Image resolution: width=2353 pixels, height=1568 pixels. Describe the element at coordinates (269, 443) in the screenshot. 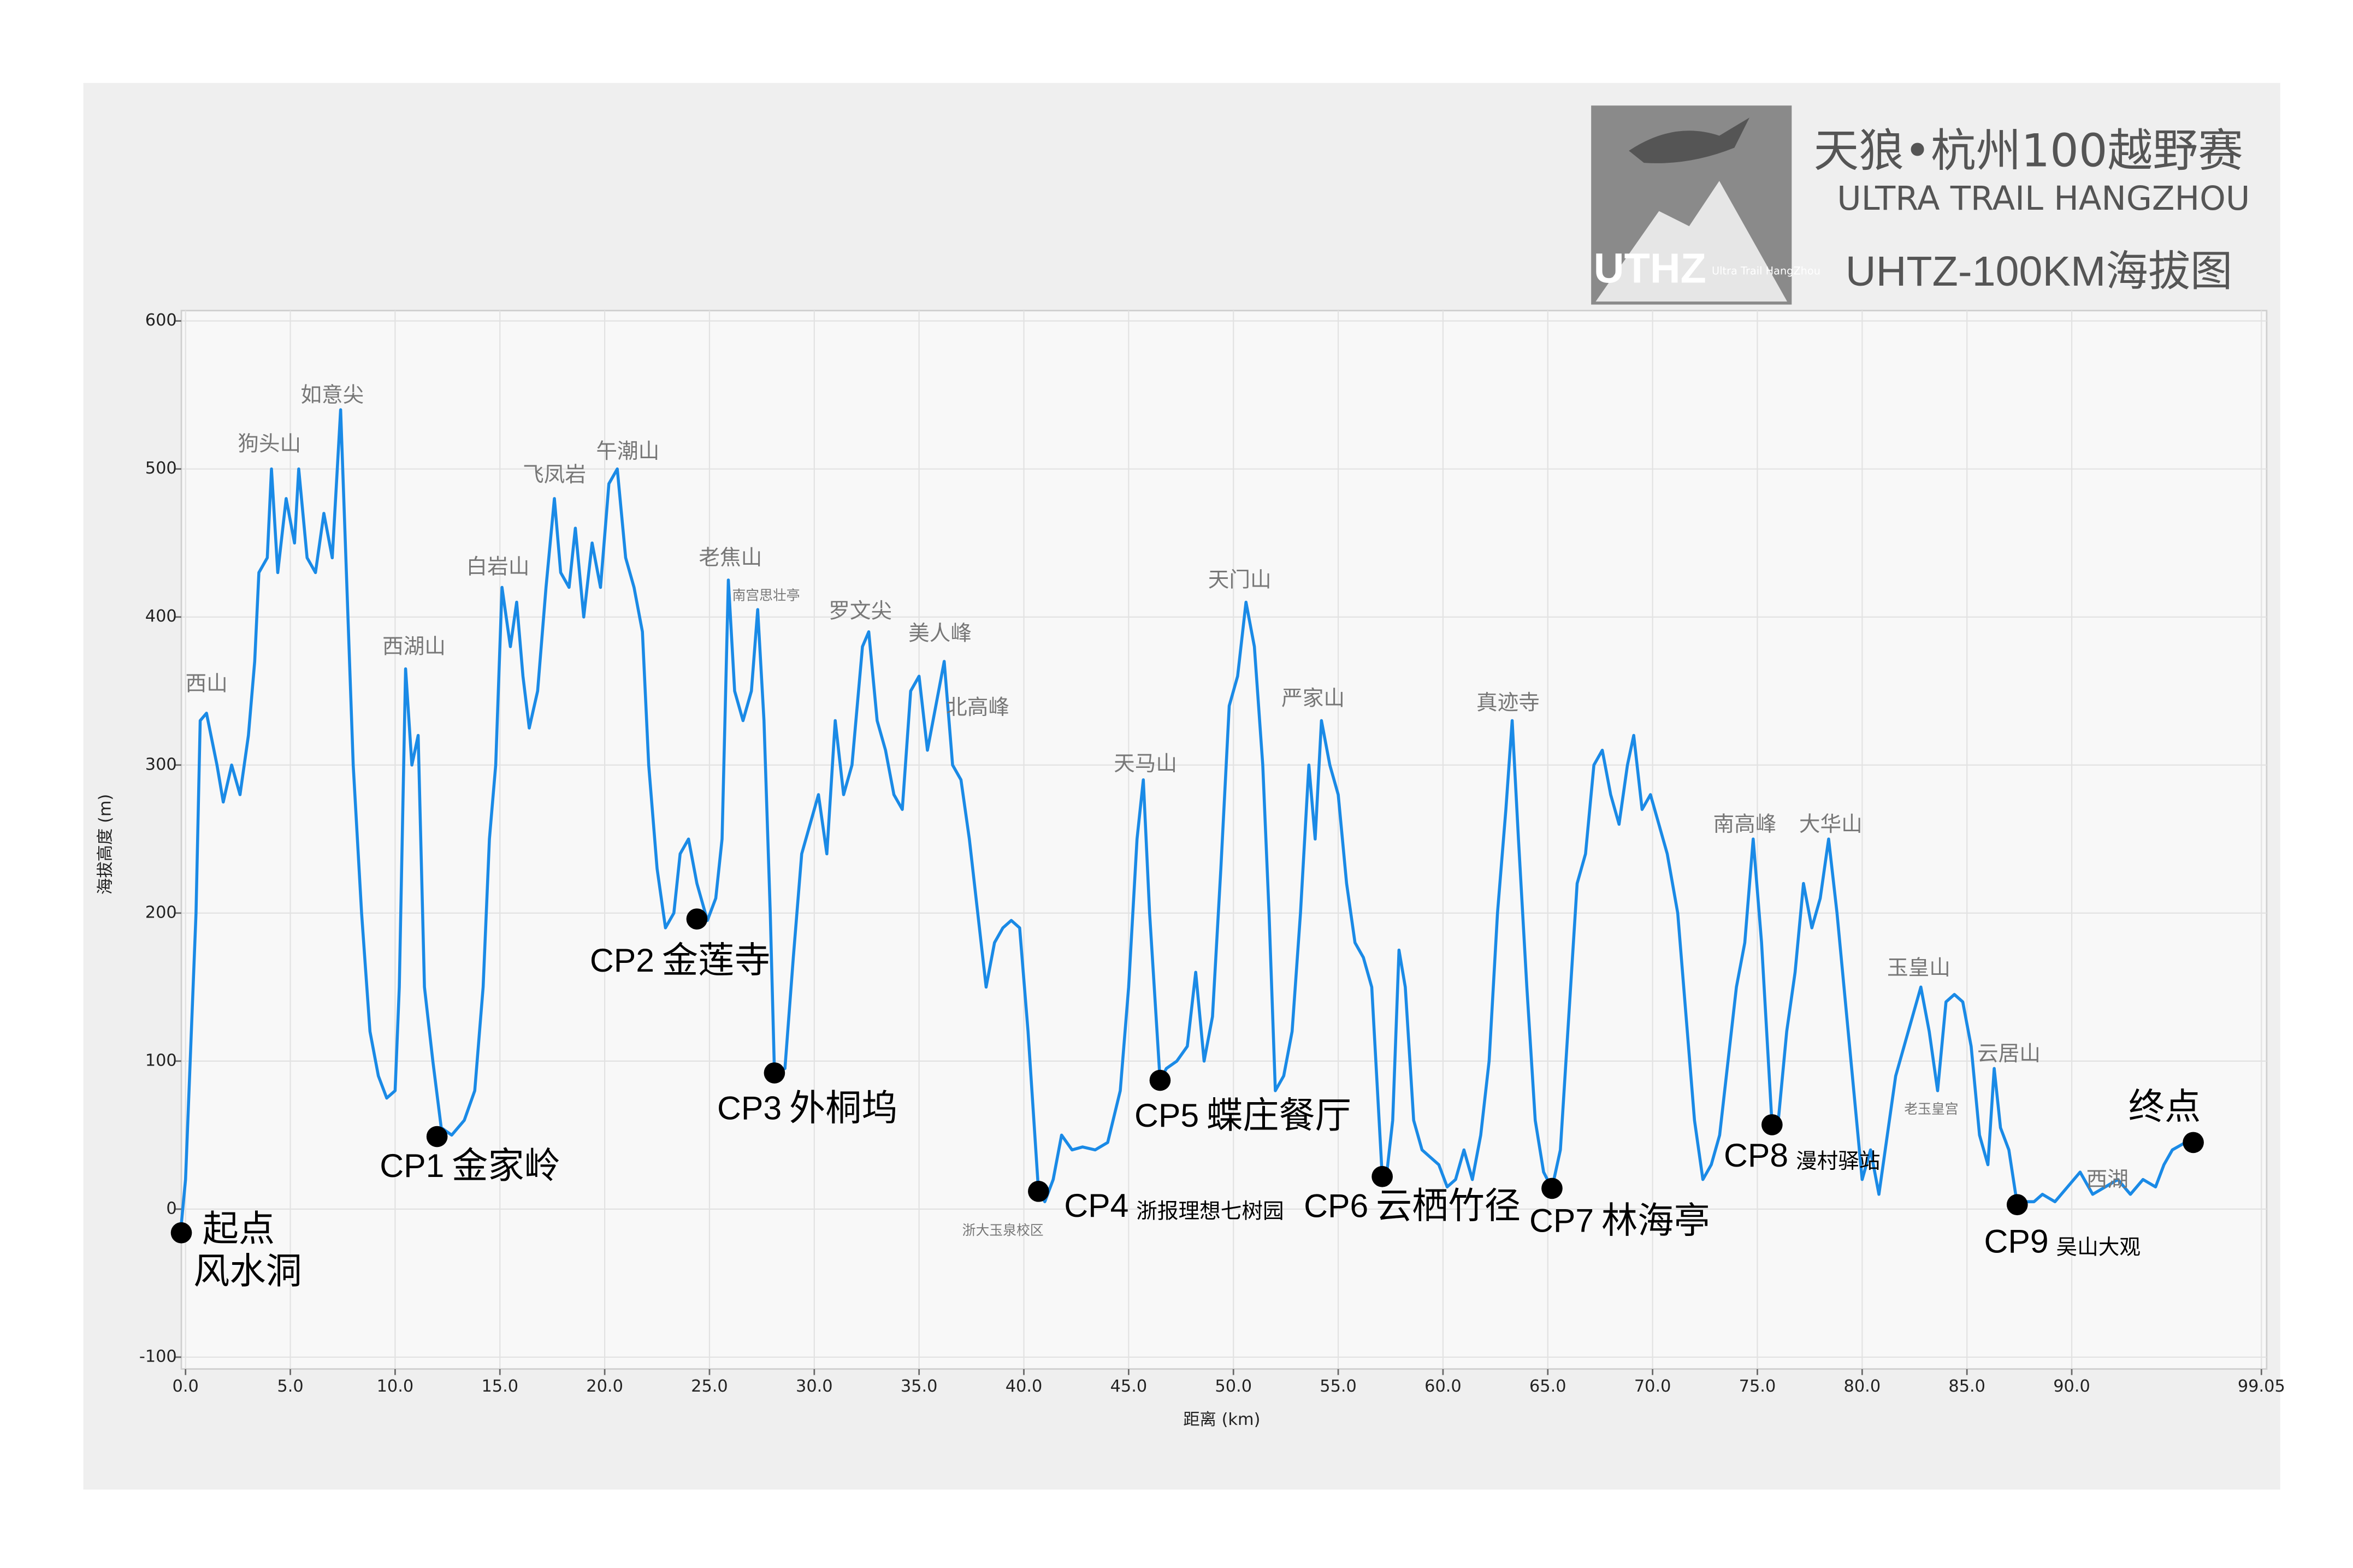

I see `peak-label: 狗头山` at that location.